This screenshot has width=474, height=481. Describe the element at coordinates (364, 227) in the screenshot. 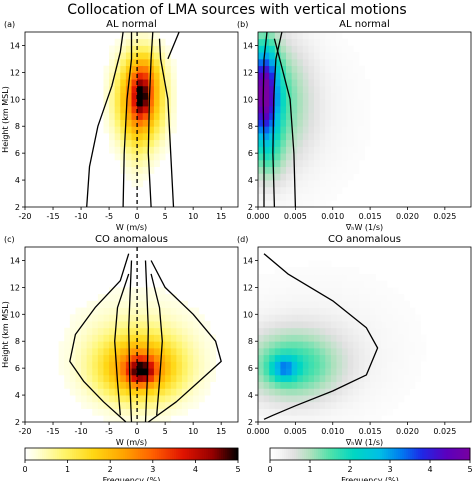

I see `x-axis-label: ∇ₕW (1/s)` at that location.